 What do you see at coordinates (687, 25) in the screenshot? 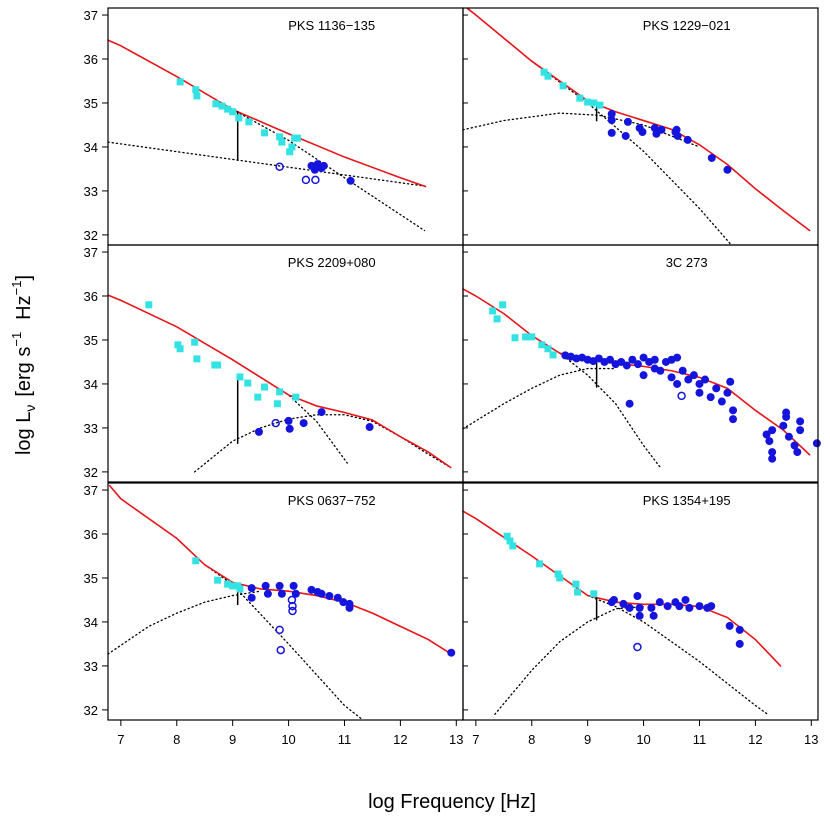
I see `panel-title: PKS 1229−021` at bounding box center [687, 25].